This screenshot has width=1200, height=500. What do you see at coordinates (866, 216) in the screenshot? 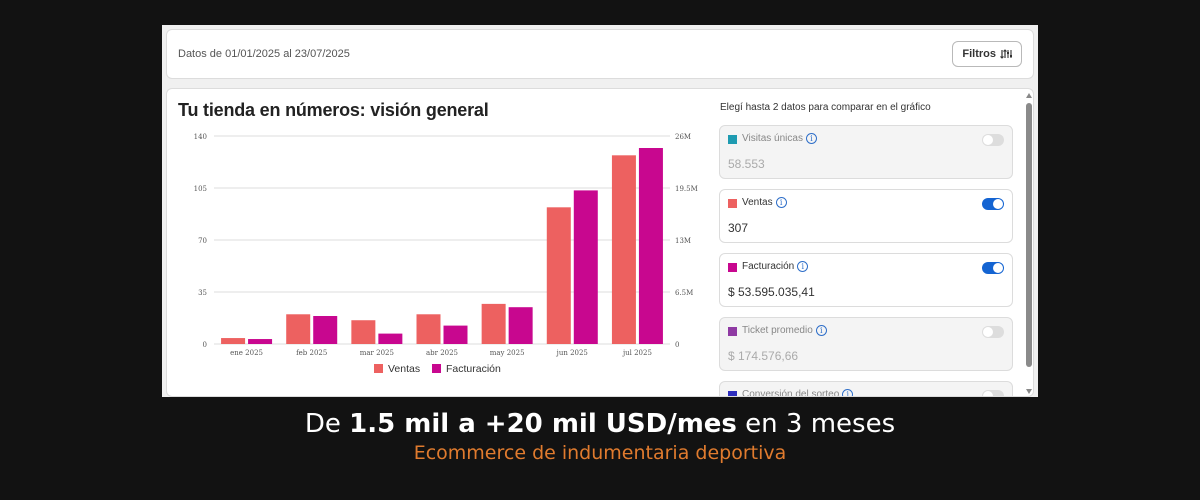
I see `metric-card: Ventas i 307` at bounding box center [866, 216].